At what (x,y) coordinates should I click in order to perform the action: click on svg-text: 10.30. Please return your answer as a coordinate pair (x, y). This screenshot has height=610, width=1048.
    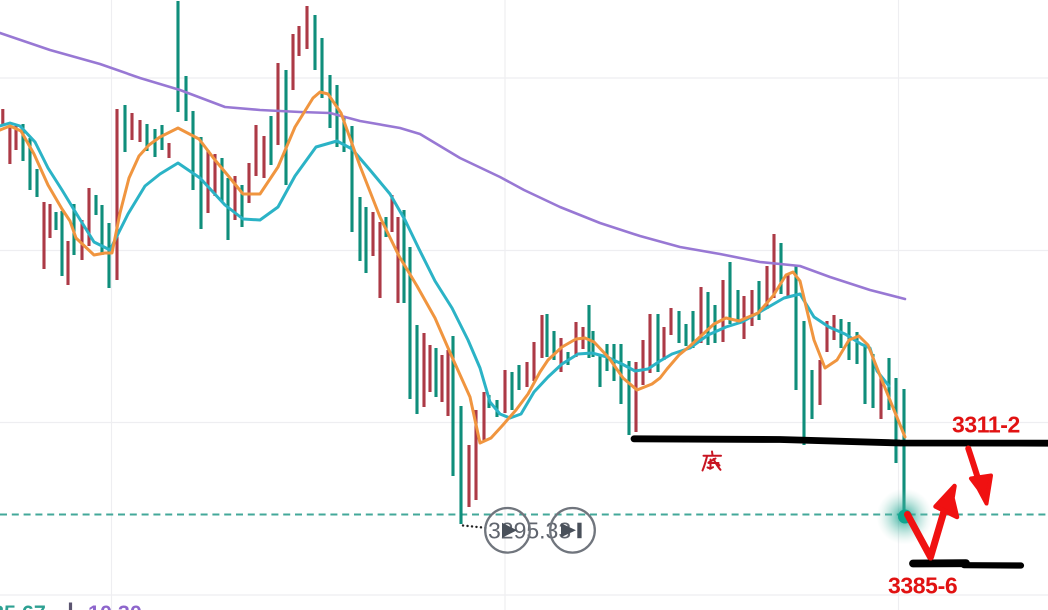
    Looking at the image, I should click on (115, 605).